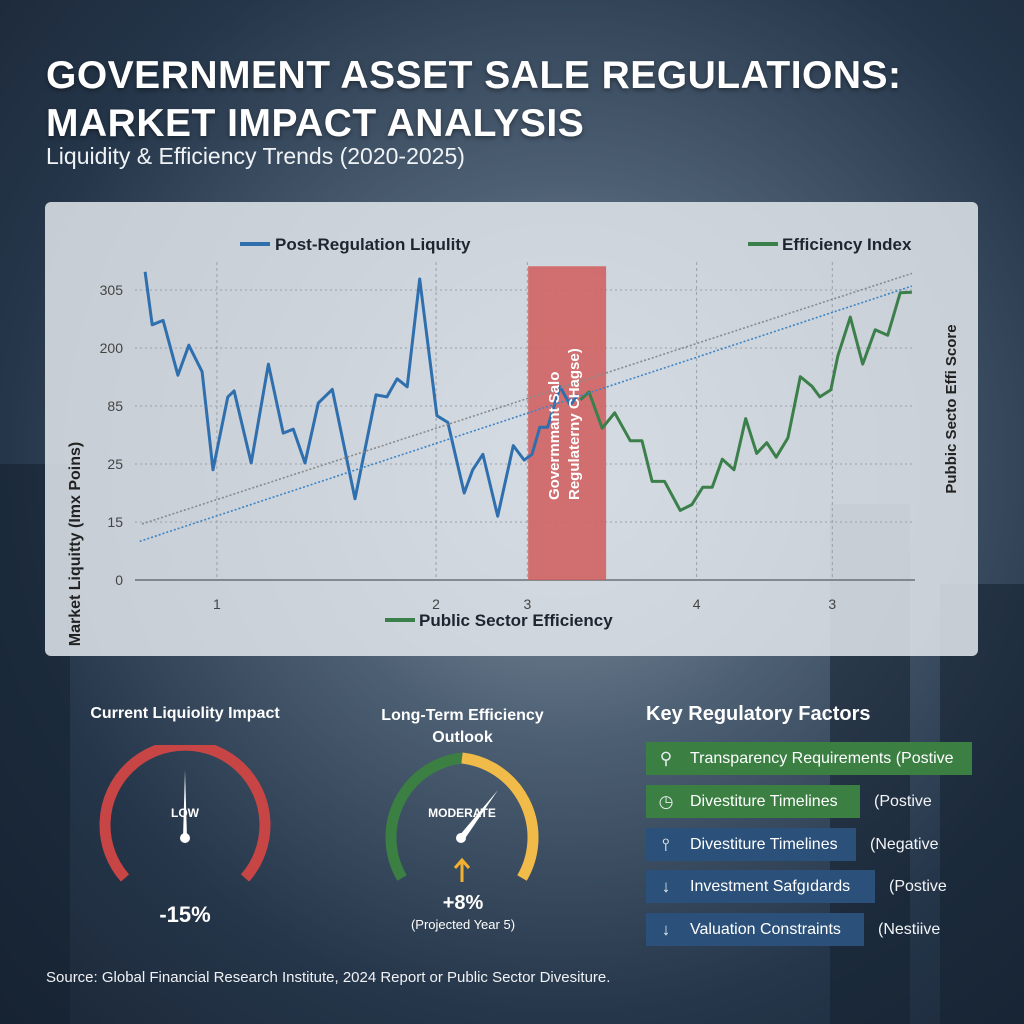  I want to click on factor-item: ↓ Valuation Constraints (Nestiive, so click(793, 929).